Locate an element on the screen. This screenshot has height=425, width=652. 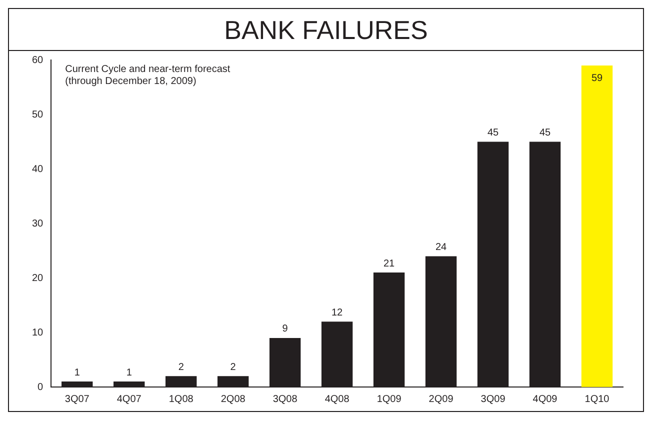
x-tick-label: 2Q08 is located at coordinates (233, 399).